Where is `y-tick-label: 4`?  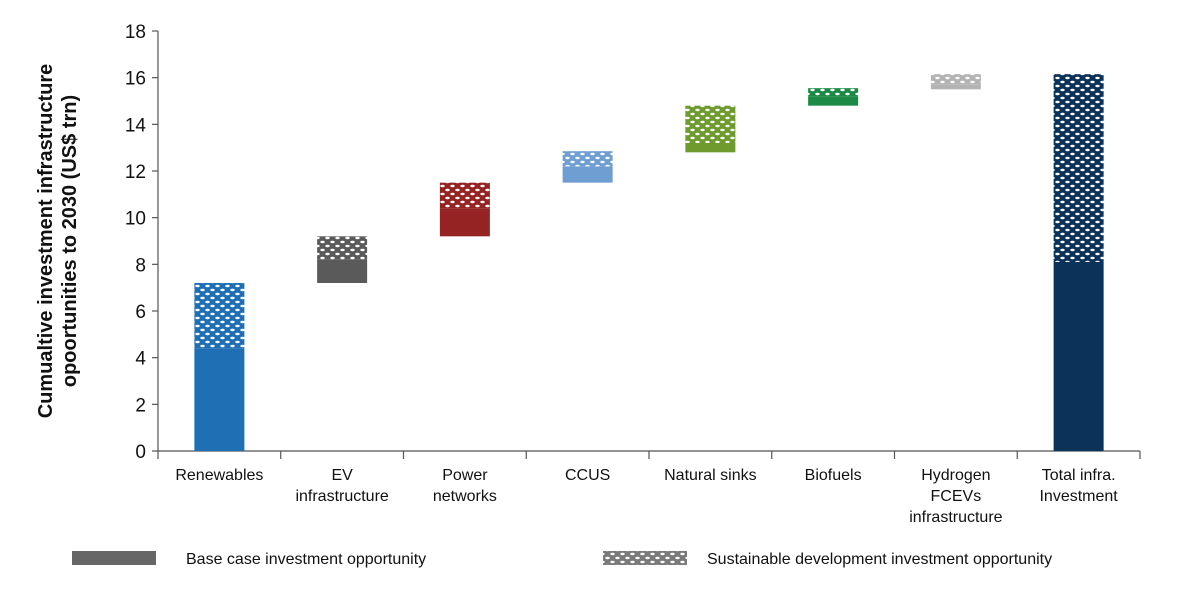
y-tick-label: 4 is located at coordinates (140, 359).